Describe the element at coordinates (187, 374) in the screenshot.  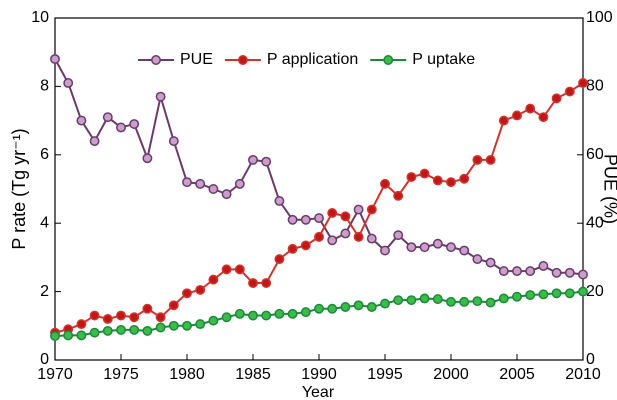
I see `x-tick-label: 1980` at that location.